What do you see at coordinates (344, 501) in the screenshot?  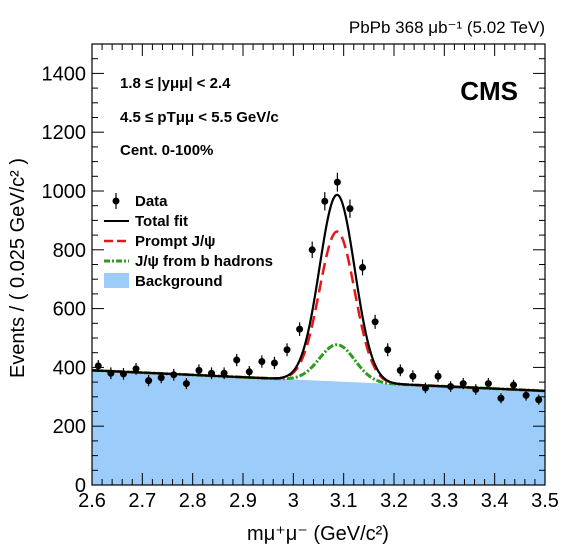 I see `x-tick-label: 3.1` at bounding box center [344, 501].